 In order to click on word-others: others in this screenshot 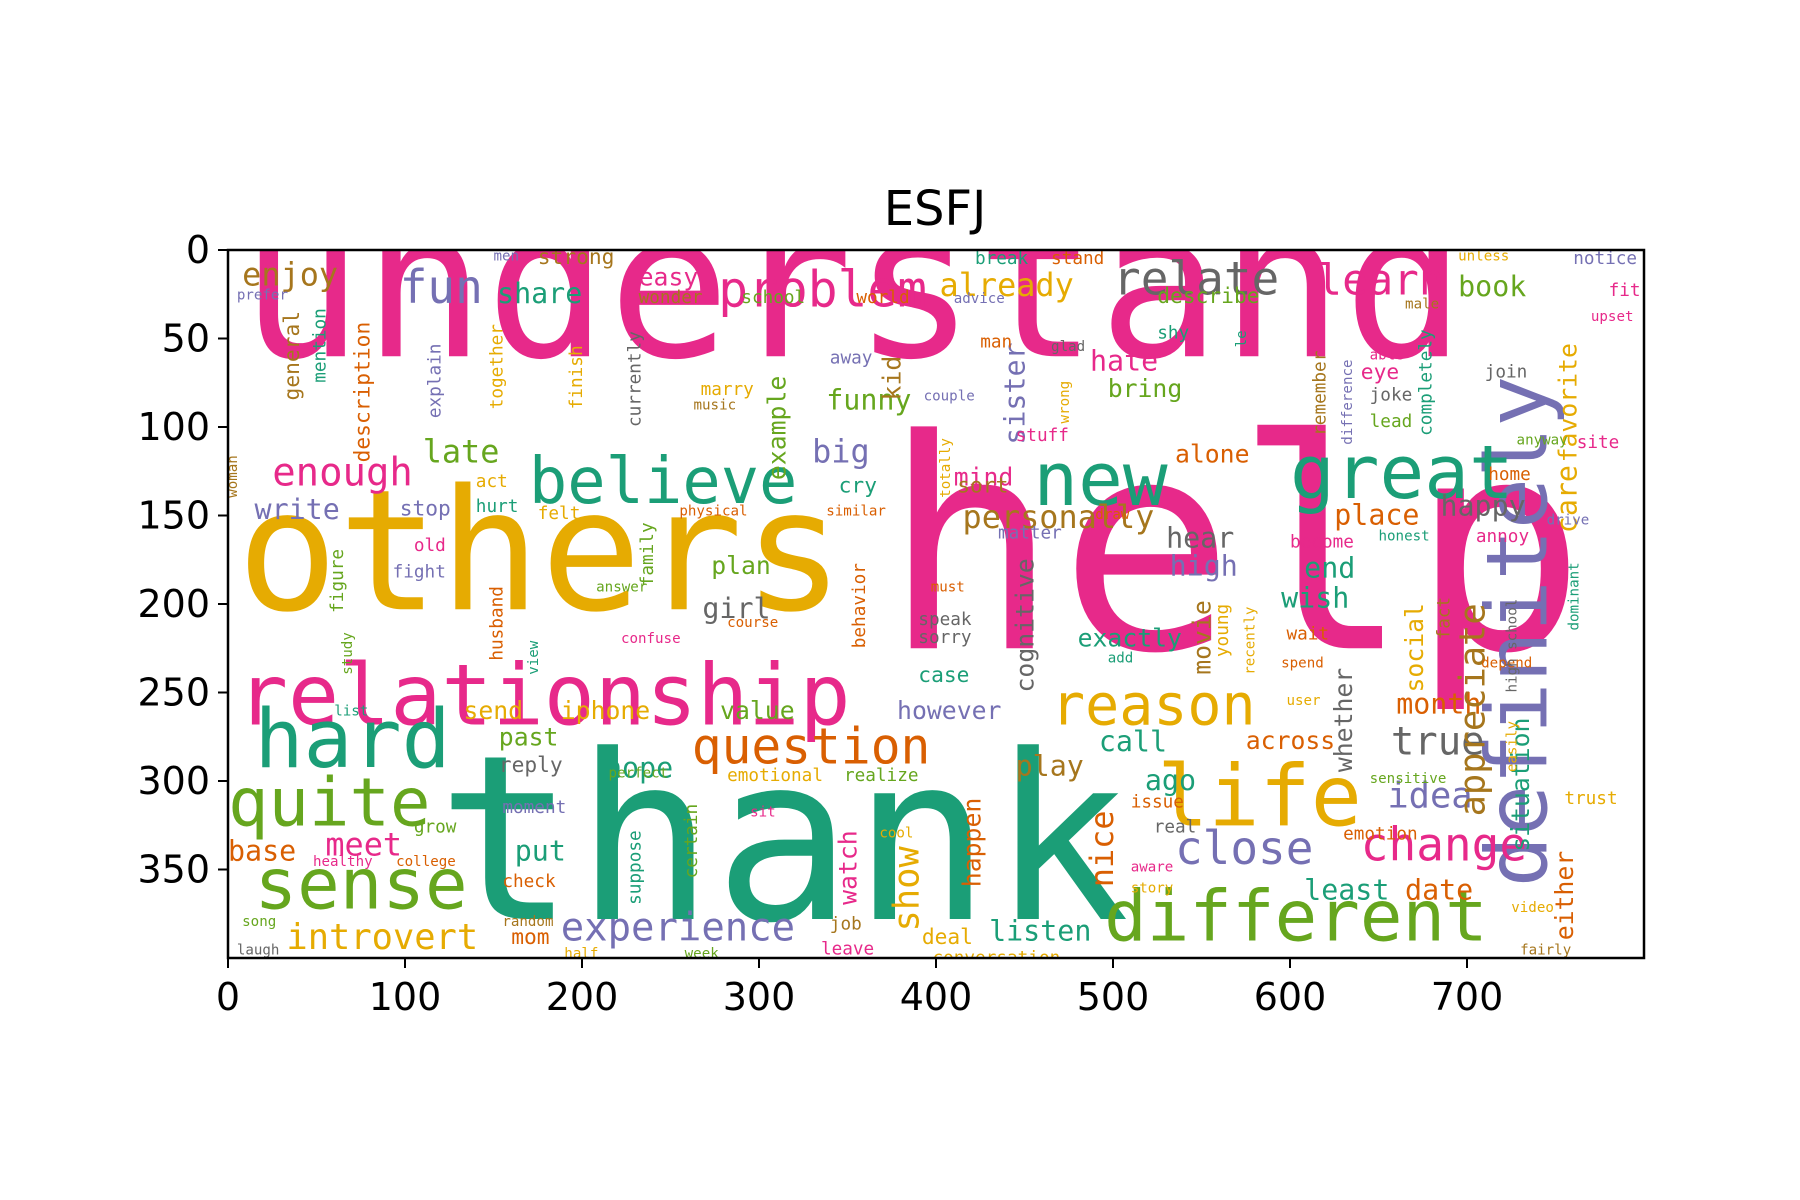, I will do `click(540, 551)`.